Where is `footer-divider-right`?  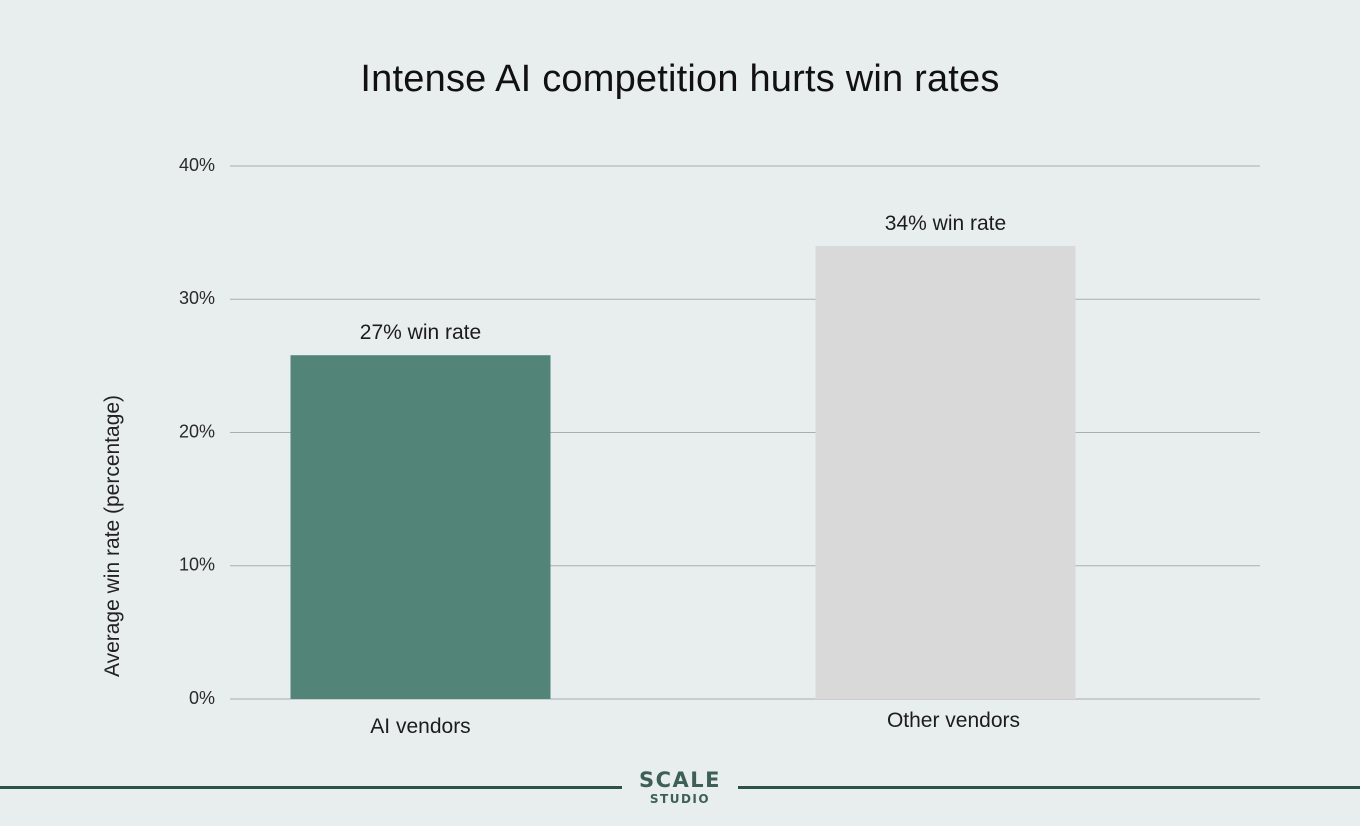 footer-divider-right is located at coordinates (1049, 787).